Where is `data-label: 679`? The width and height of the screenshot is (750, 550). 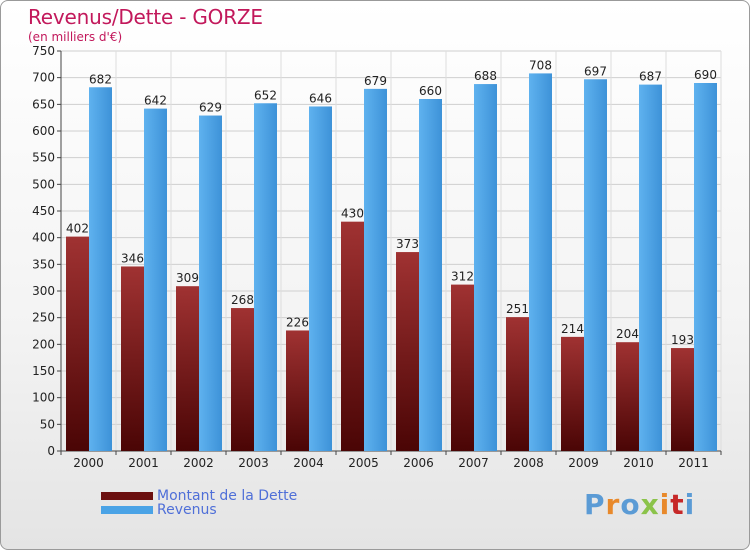
data-label: 679 is located at coordinates (375, 81).